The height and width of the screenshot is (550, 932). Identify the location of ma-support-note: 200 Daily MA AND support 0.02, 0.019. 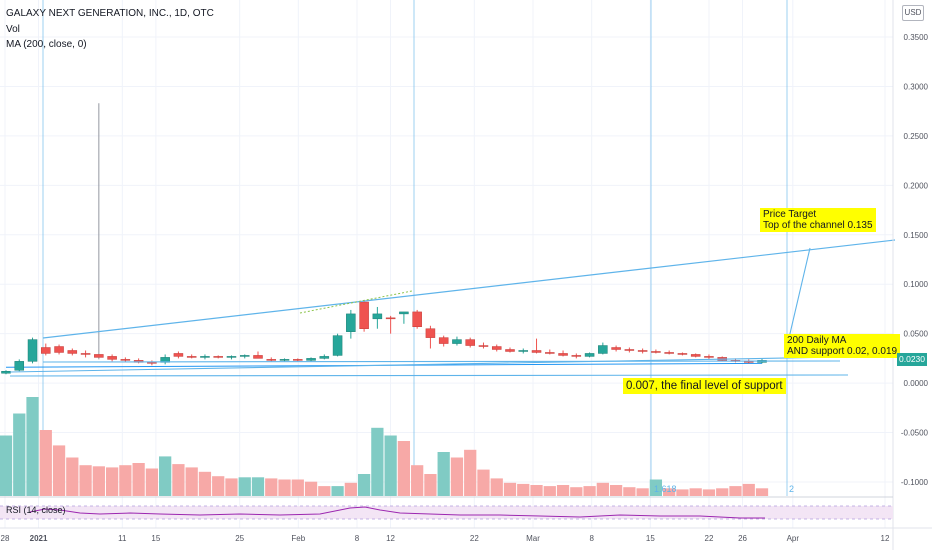
(842, 346).